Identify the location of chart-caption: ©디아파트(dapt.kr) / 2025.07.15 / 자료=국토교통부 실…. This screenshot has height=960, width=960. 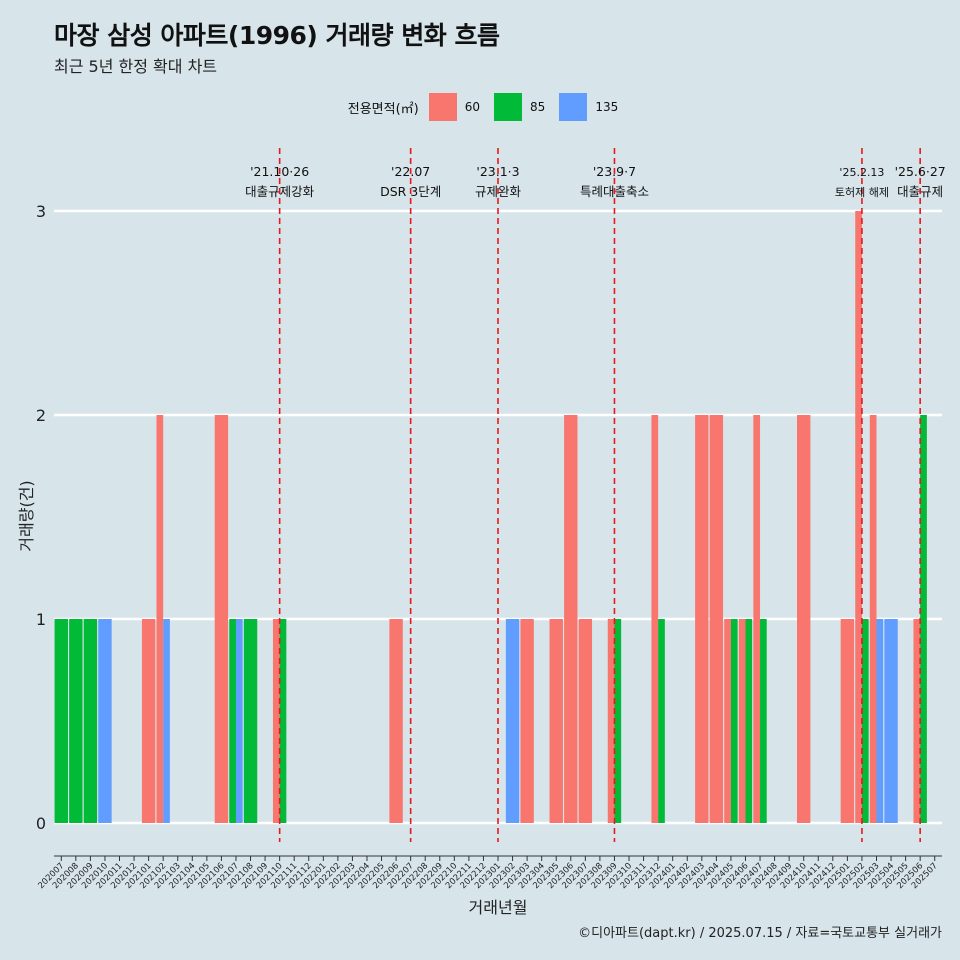
(760, 933).